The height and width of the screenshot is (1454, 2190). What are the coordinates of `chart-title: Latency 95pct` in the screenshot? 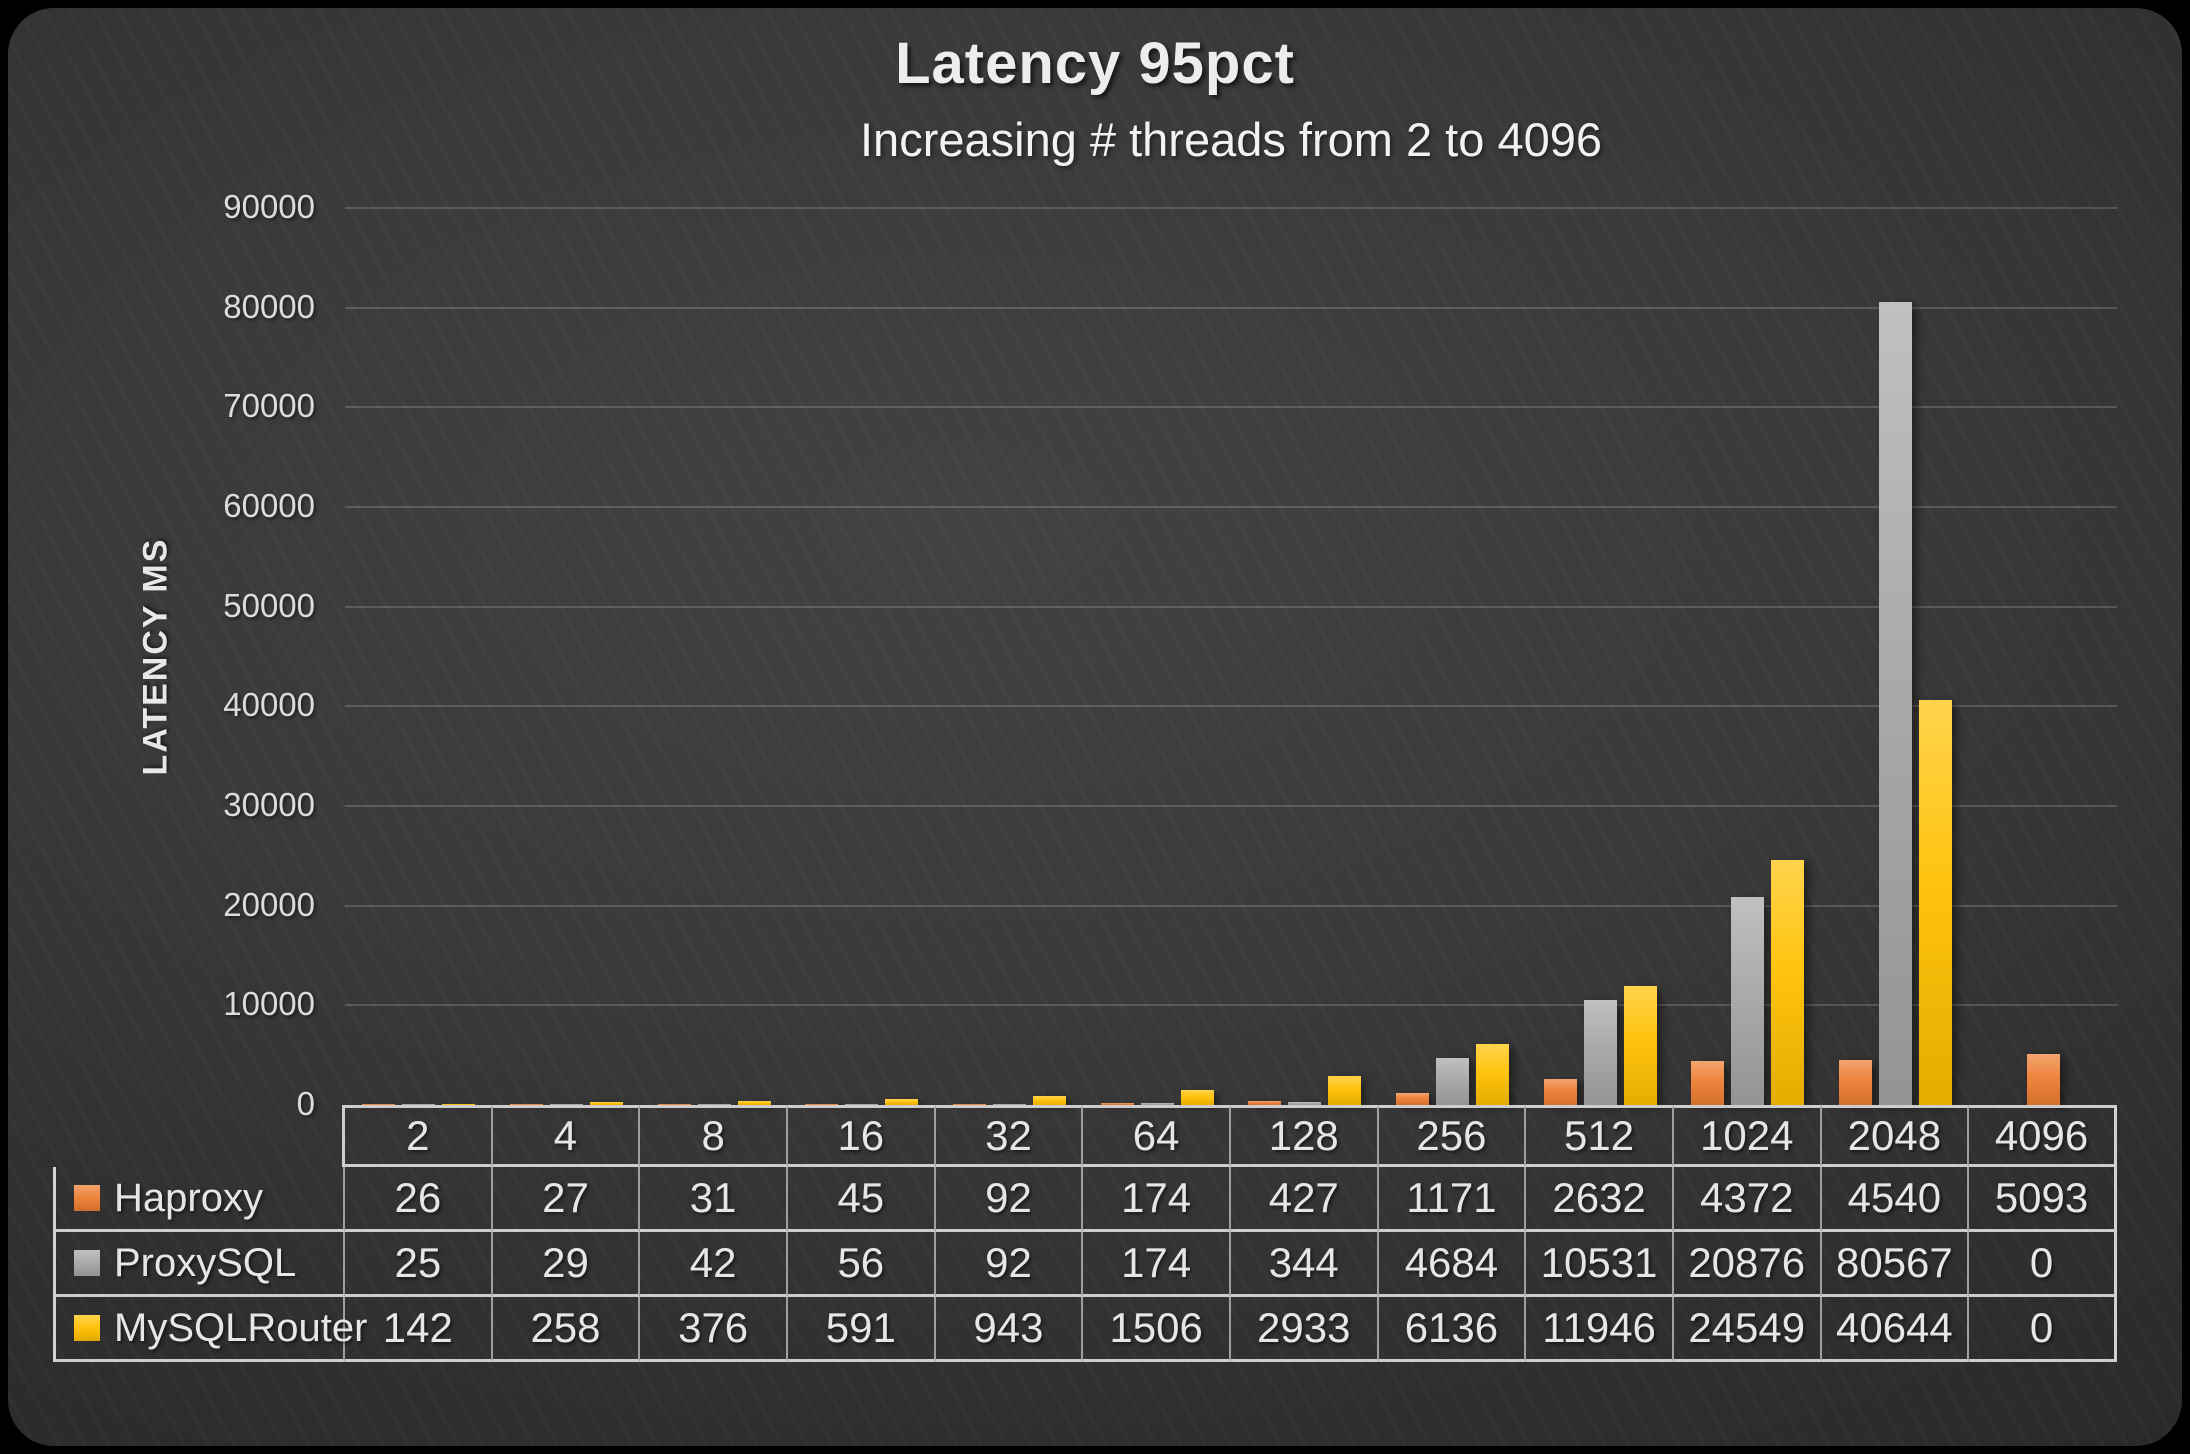 It's located at (1095, 63).